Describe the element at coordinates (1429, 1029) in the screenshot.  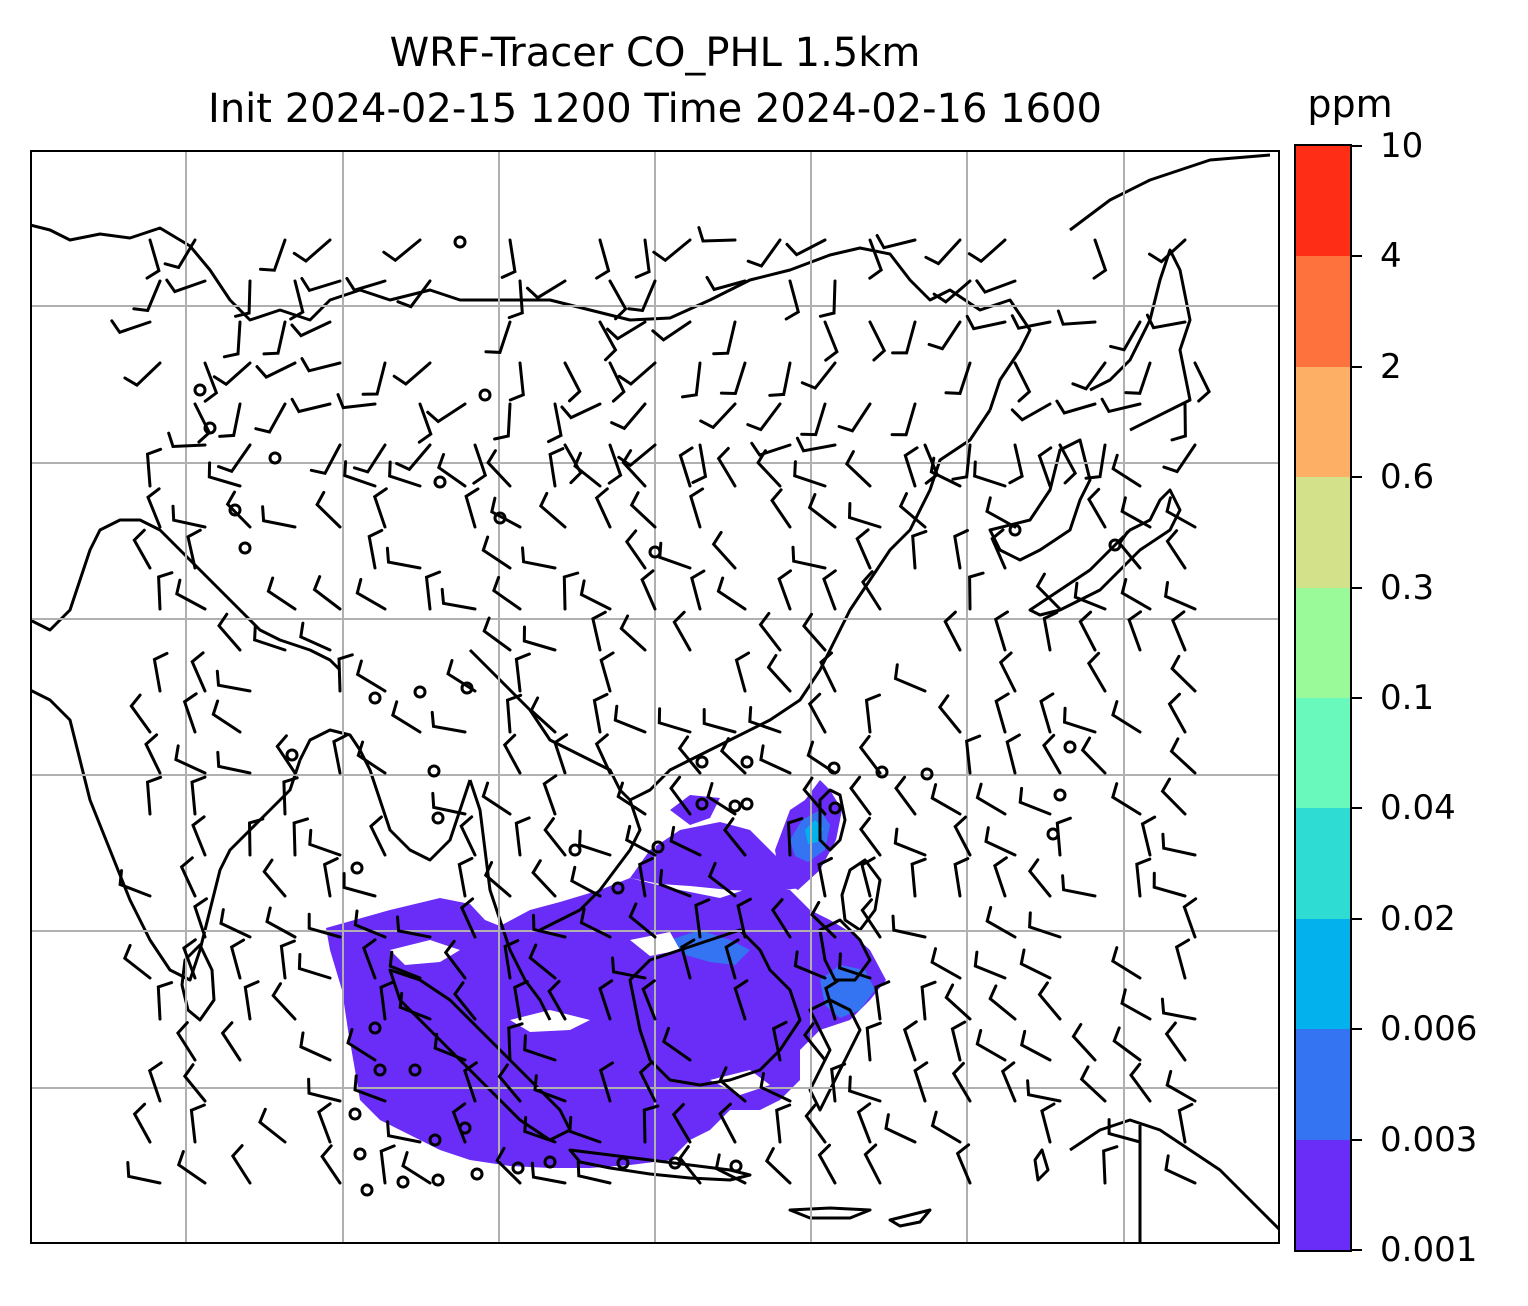
I see `colorbar-tick-label: 0.006` at that location.